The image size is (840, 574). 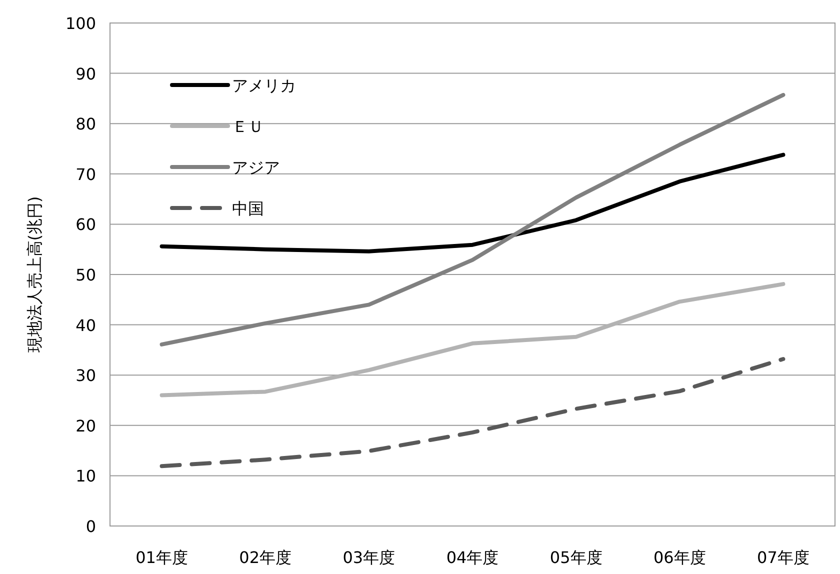 I want to click on legend-label: 中国, so click(x=248, y=208).